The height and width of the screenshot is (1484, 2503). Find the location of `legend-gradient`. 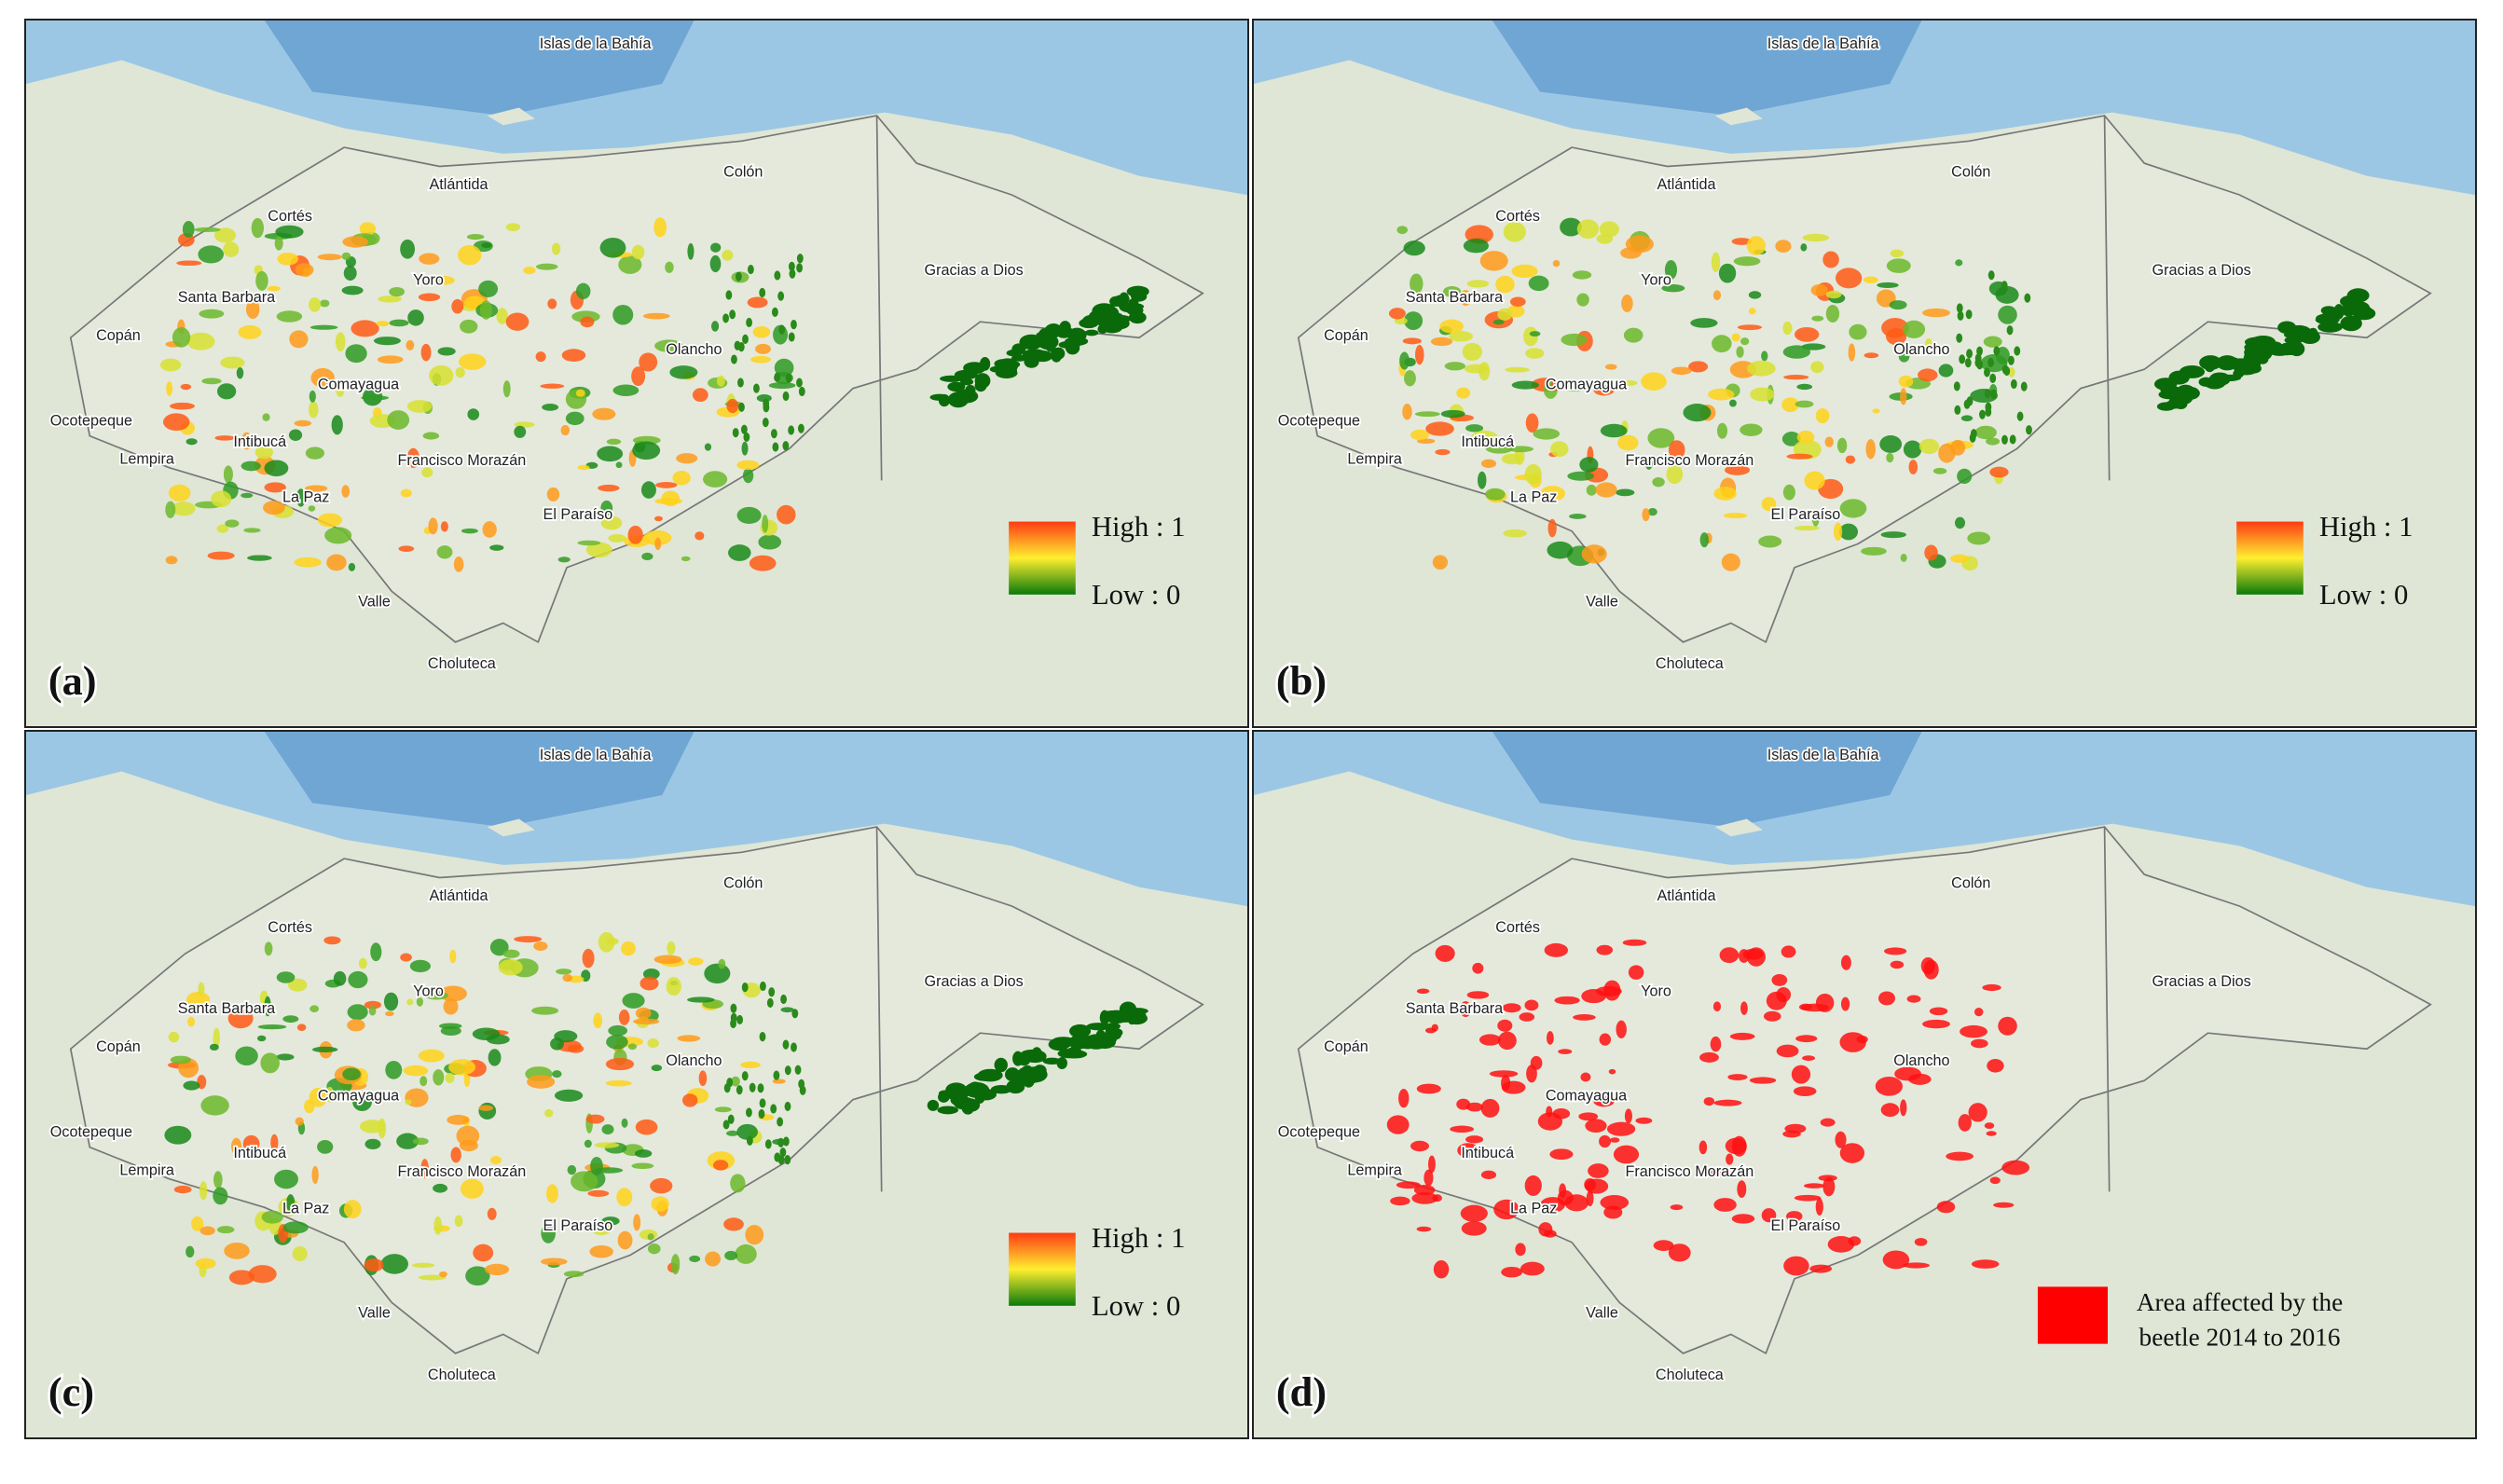

legend-gradient is located at coordinates (2270, 558).